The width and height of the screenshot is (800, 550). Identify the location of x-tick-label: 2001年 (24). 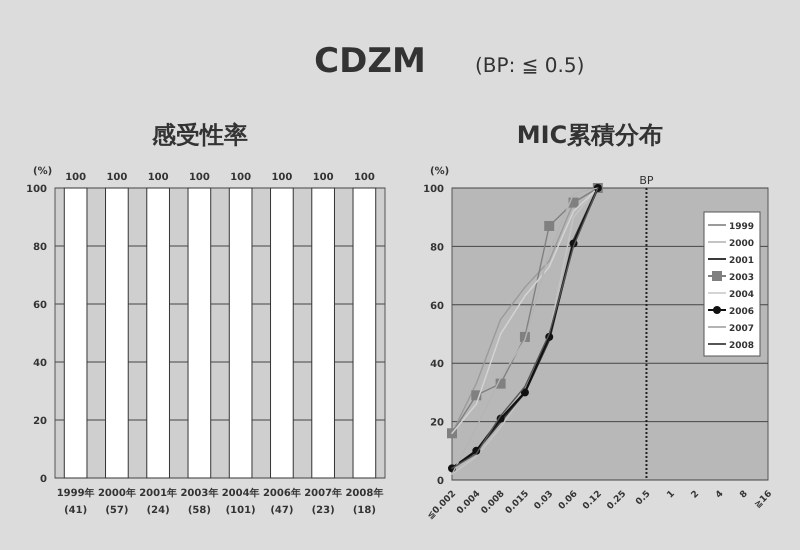
(158, 501).